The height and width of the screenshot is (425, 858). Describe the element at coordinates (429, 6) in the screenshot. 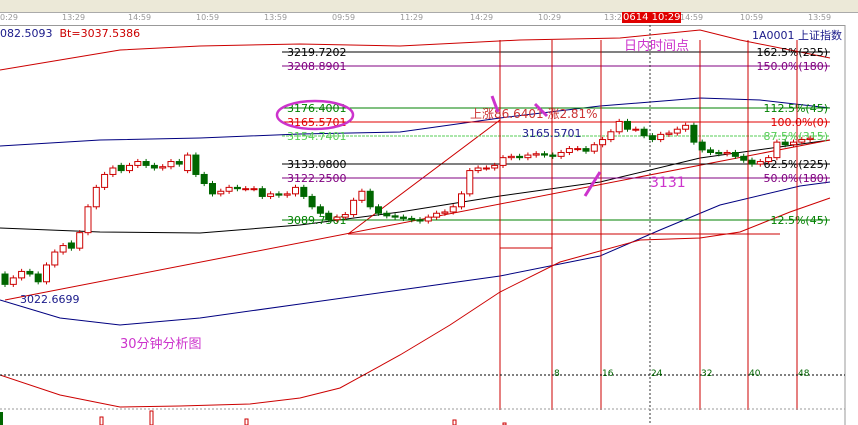

I see `drawing-toolbar` at that location.